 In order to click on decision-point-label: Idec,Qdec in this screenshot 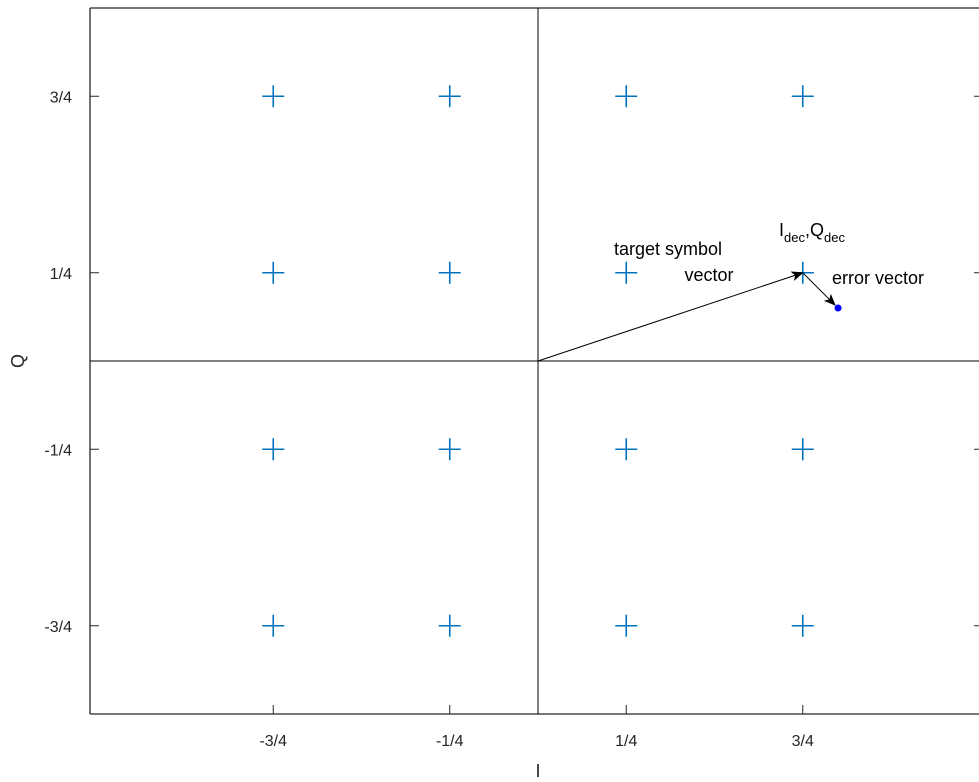, I will do `click(812, 232)`.